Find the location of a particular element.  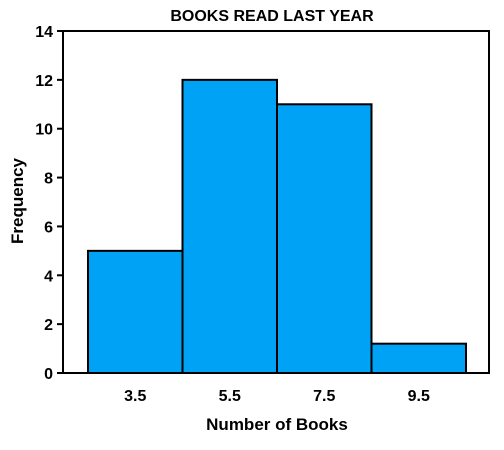

chart-title: BOOKS READ LAST YEAR is located at coordinates (272, 16).